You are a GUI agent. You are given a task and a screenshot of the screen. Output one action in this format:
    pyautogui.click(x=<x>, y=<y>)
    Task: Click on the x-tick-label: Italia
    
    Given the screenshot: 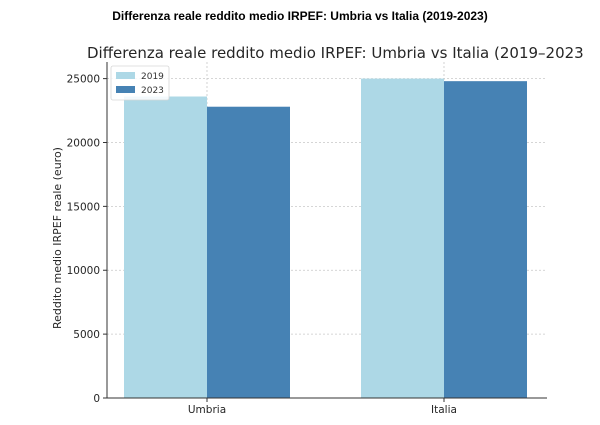 What is the action you would take?
    pyautogui.click(x=444, y=410)
    